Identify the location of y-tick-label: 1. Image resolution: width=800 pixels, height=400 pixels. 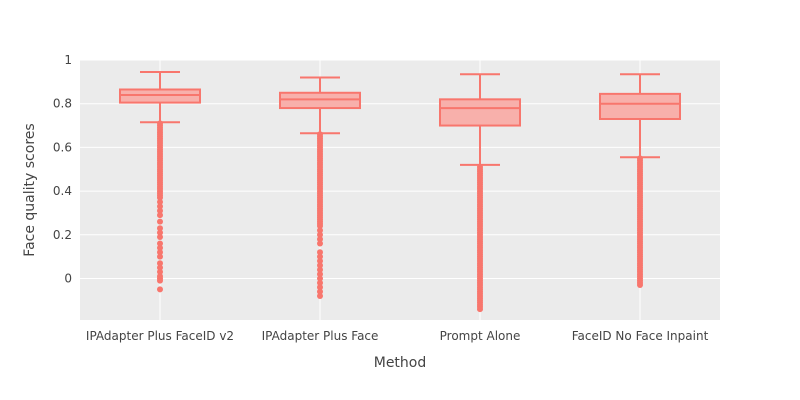
(68, 60).